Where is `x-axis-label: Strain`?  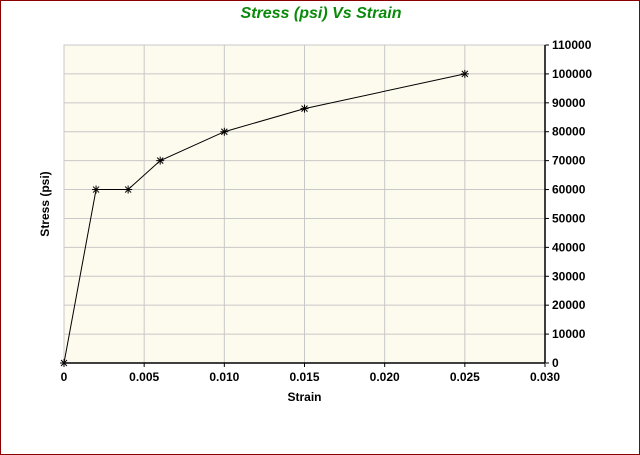 x-axis-label: Strain is located at coordinates (304, 397).